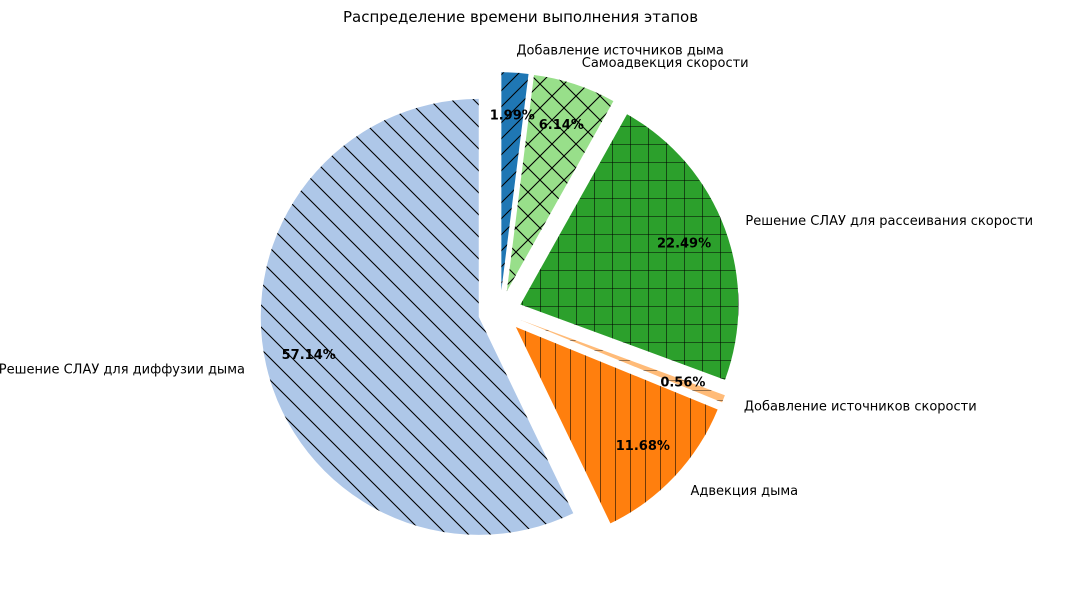 The width and height of the screenshot is (1071, 590). Describe the element at coordinates (643, 446) in the screenshot. I see `pct-label: 11.68%` at that location.